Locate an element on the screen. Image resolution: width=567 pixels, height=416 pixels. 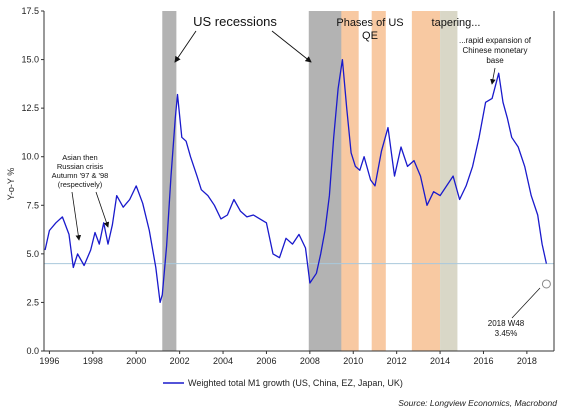
annotation-china-3: base is located at coordinates (495, 60).